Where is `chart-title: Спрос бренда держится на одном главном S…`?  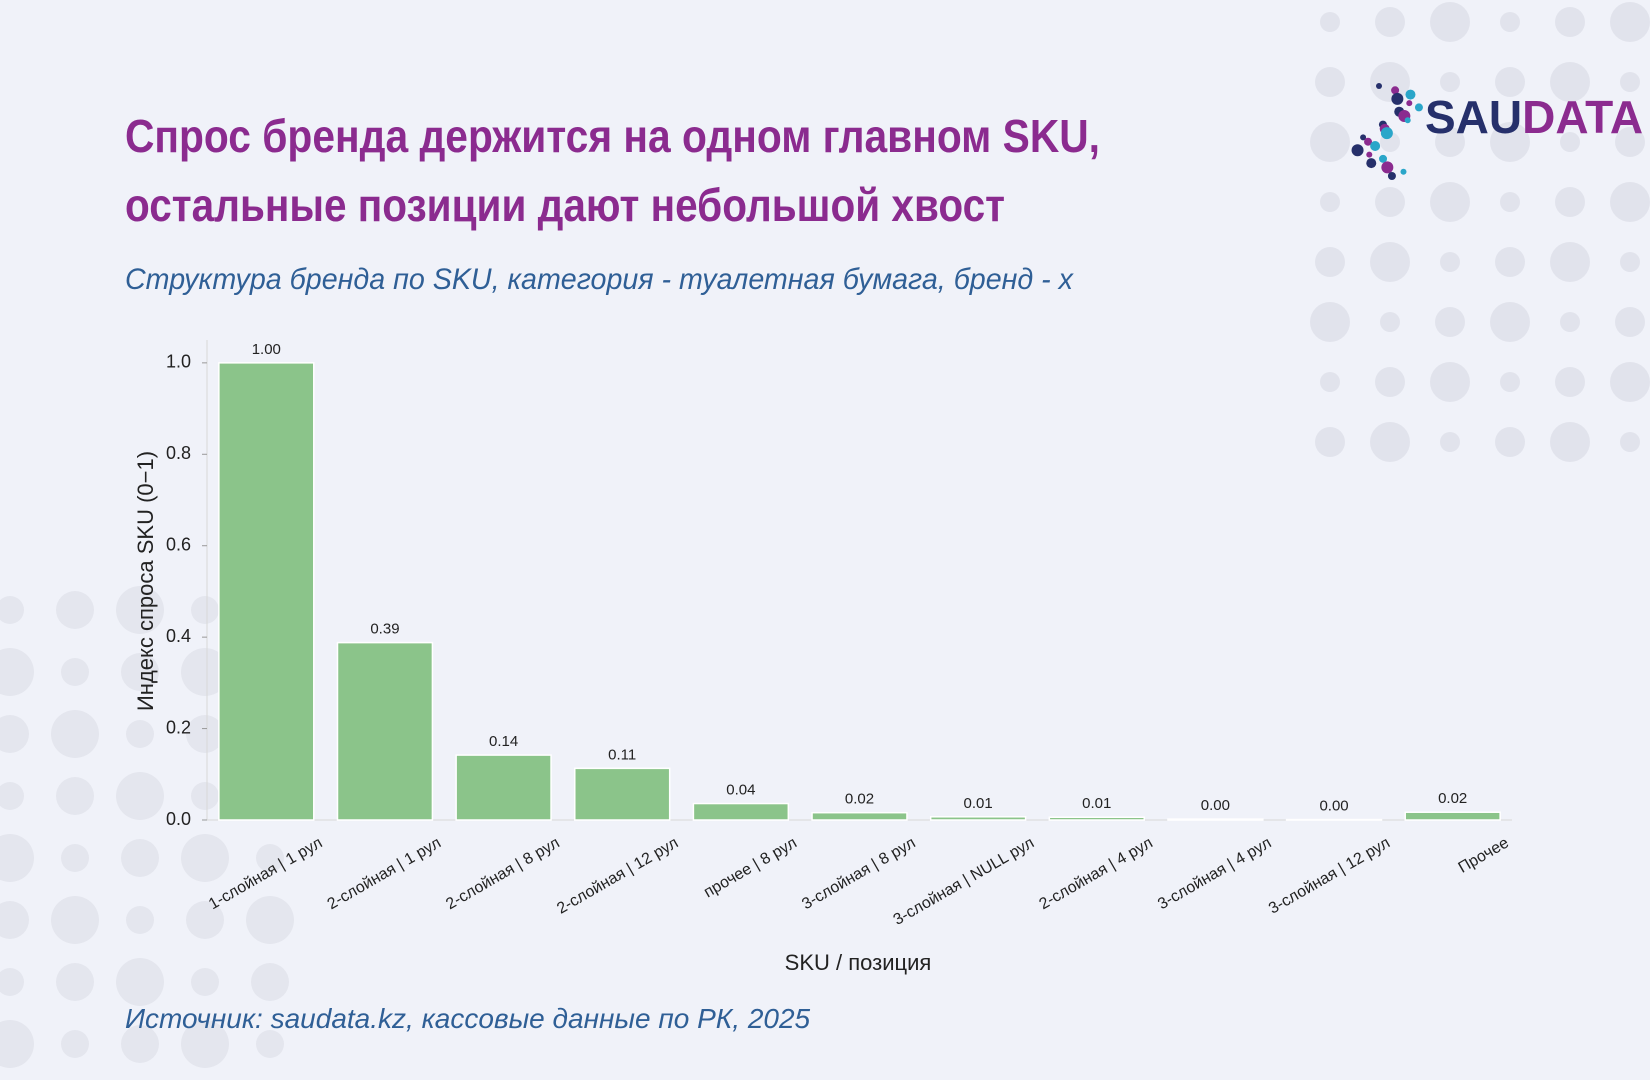
chart-title: Спрос бренда держится на одном главном S… is located at coordinates (612, 136).